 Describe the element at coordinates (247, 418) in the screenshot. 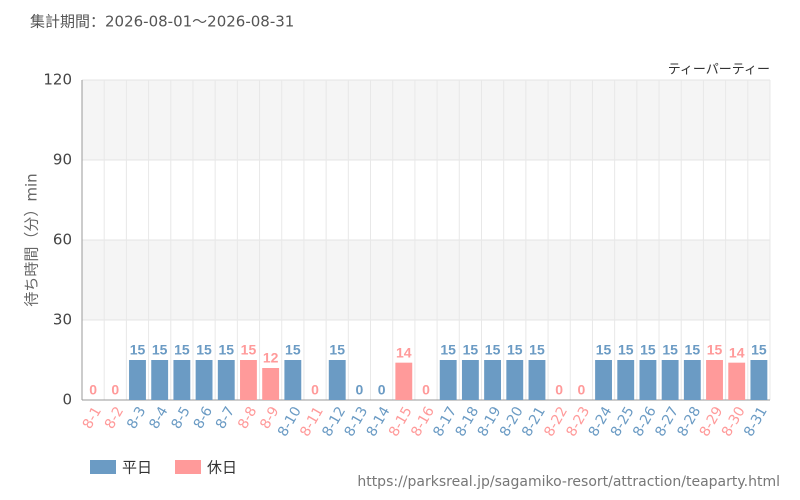

I see `x-tick-label: 8-8` at that location.